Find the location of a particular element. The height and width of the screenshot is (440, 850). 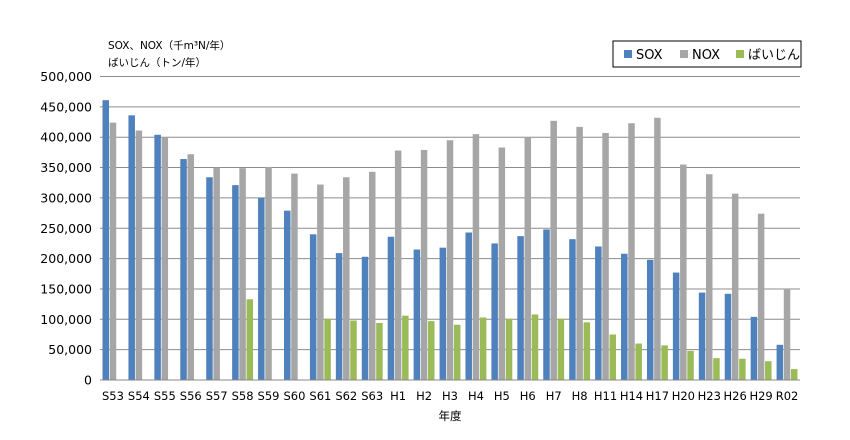

x-tick-label: R02 is located at coordinates (787, 396).